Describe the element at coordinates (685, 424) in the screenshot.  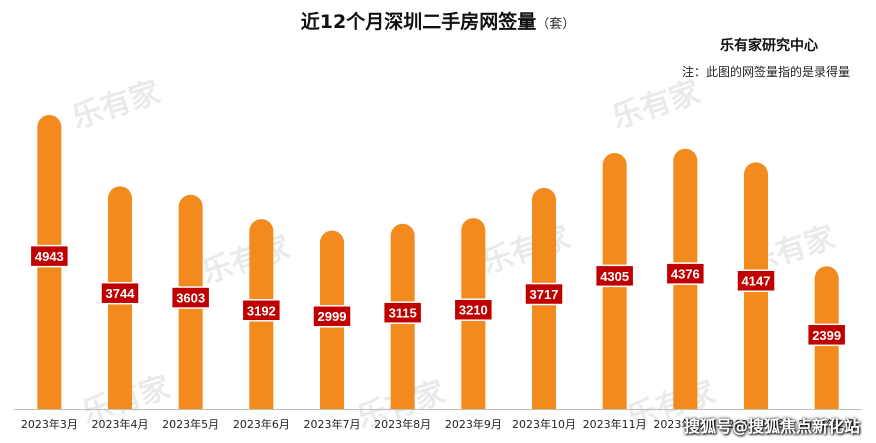
I see `x-tick-label: 2023年12月` at that location.